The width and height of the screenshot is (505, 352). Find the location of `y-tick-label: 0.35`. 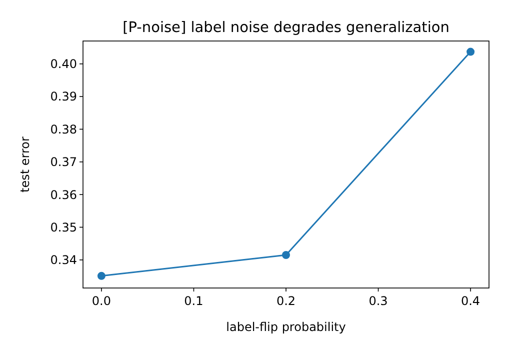

y-tick-label: 0.35 is located at coordinates (63, 227).